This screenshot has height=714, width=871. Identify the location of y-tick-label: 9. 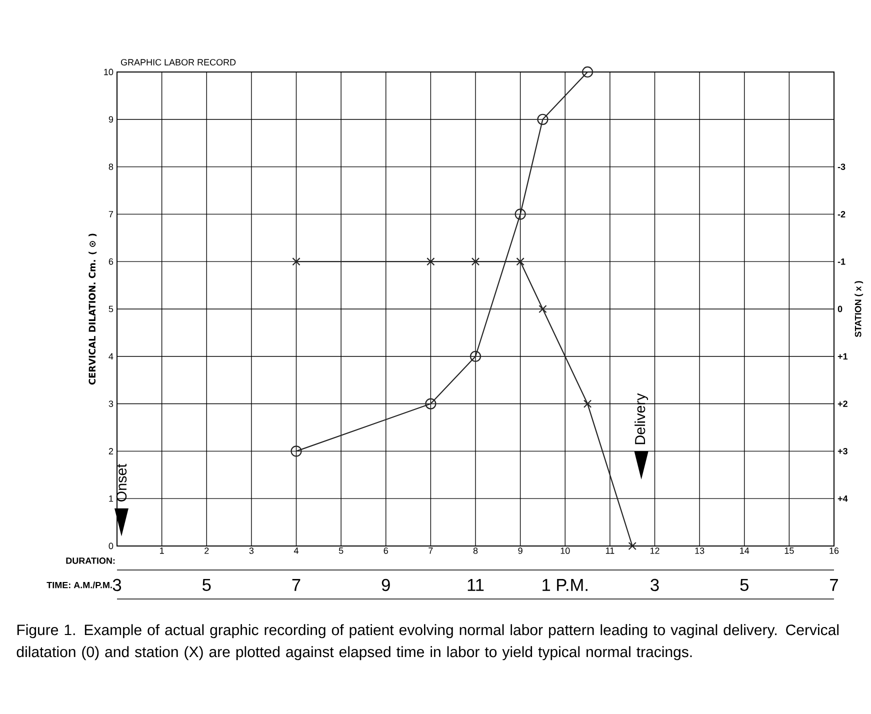
(111, 119).